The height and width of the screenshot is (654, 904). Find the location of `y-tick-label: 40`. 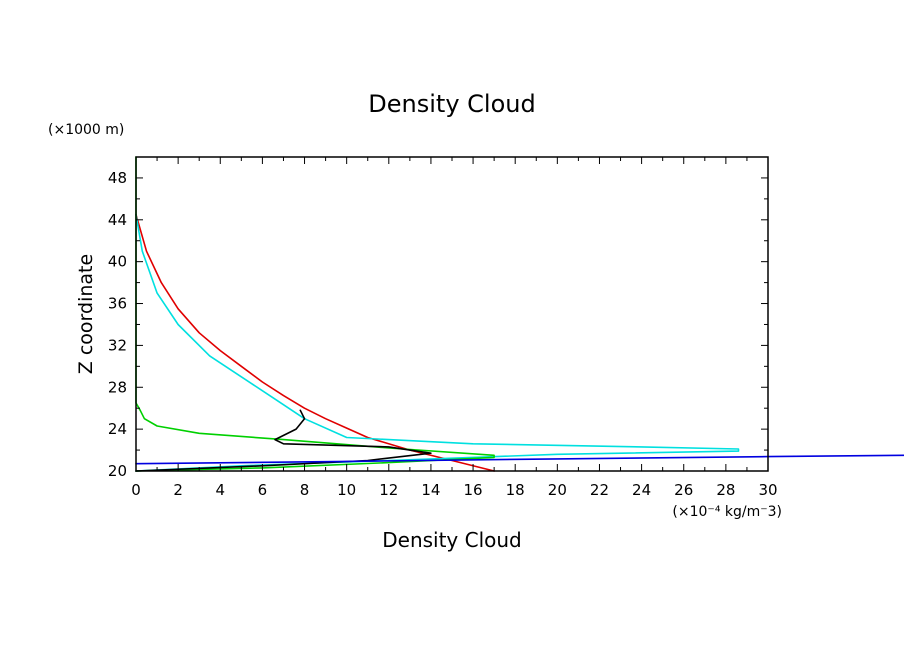

y-tick-label: 40 is located at coordinates (117, 262).